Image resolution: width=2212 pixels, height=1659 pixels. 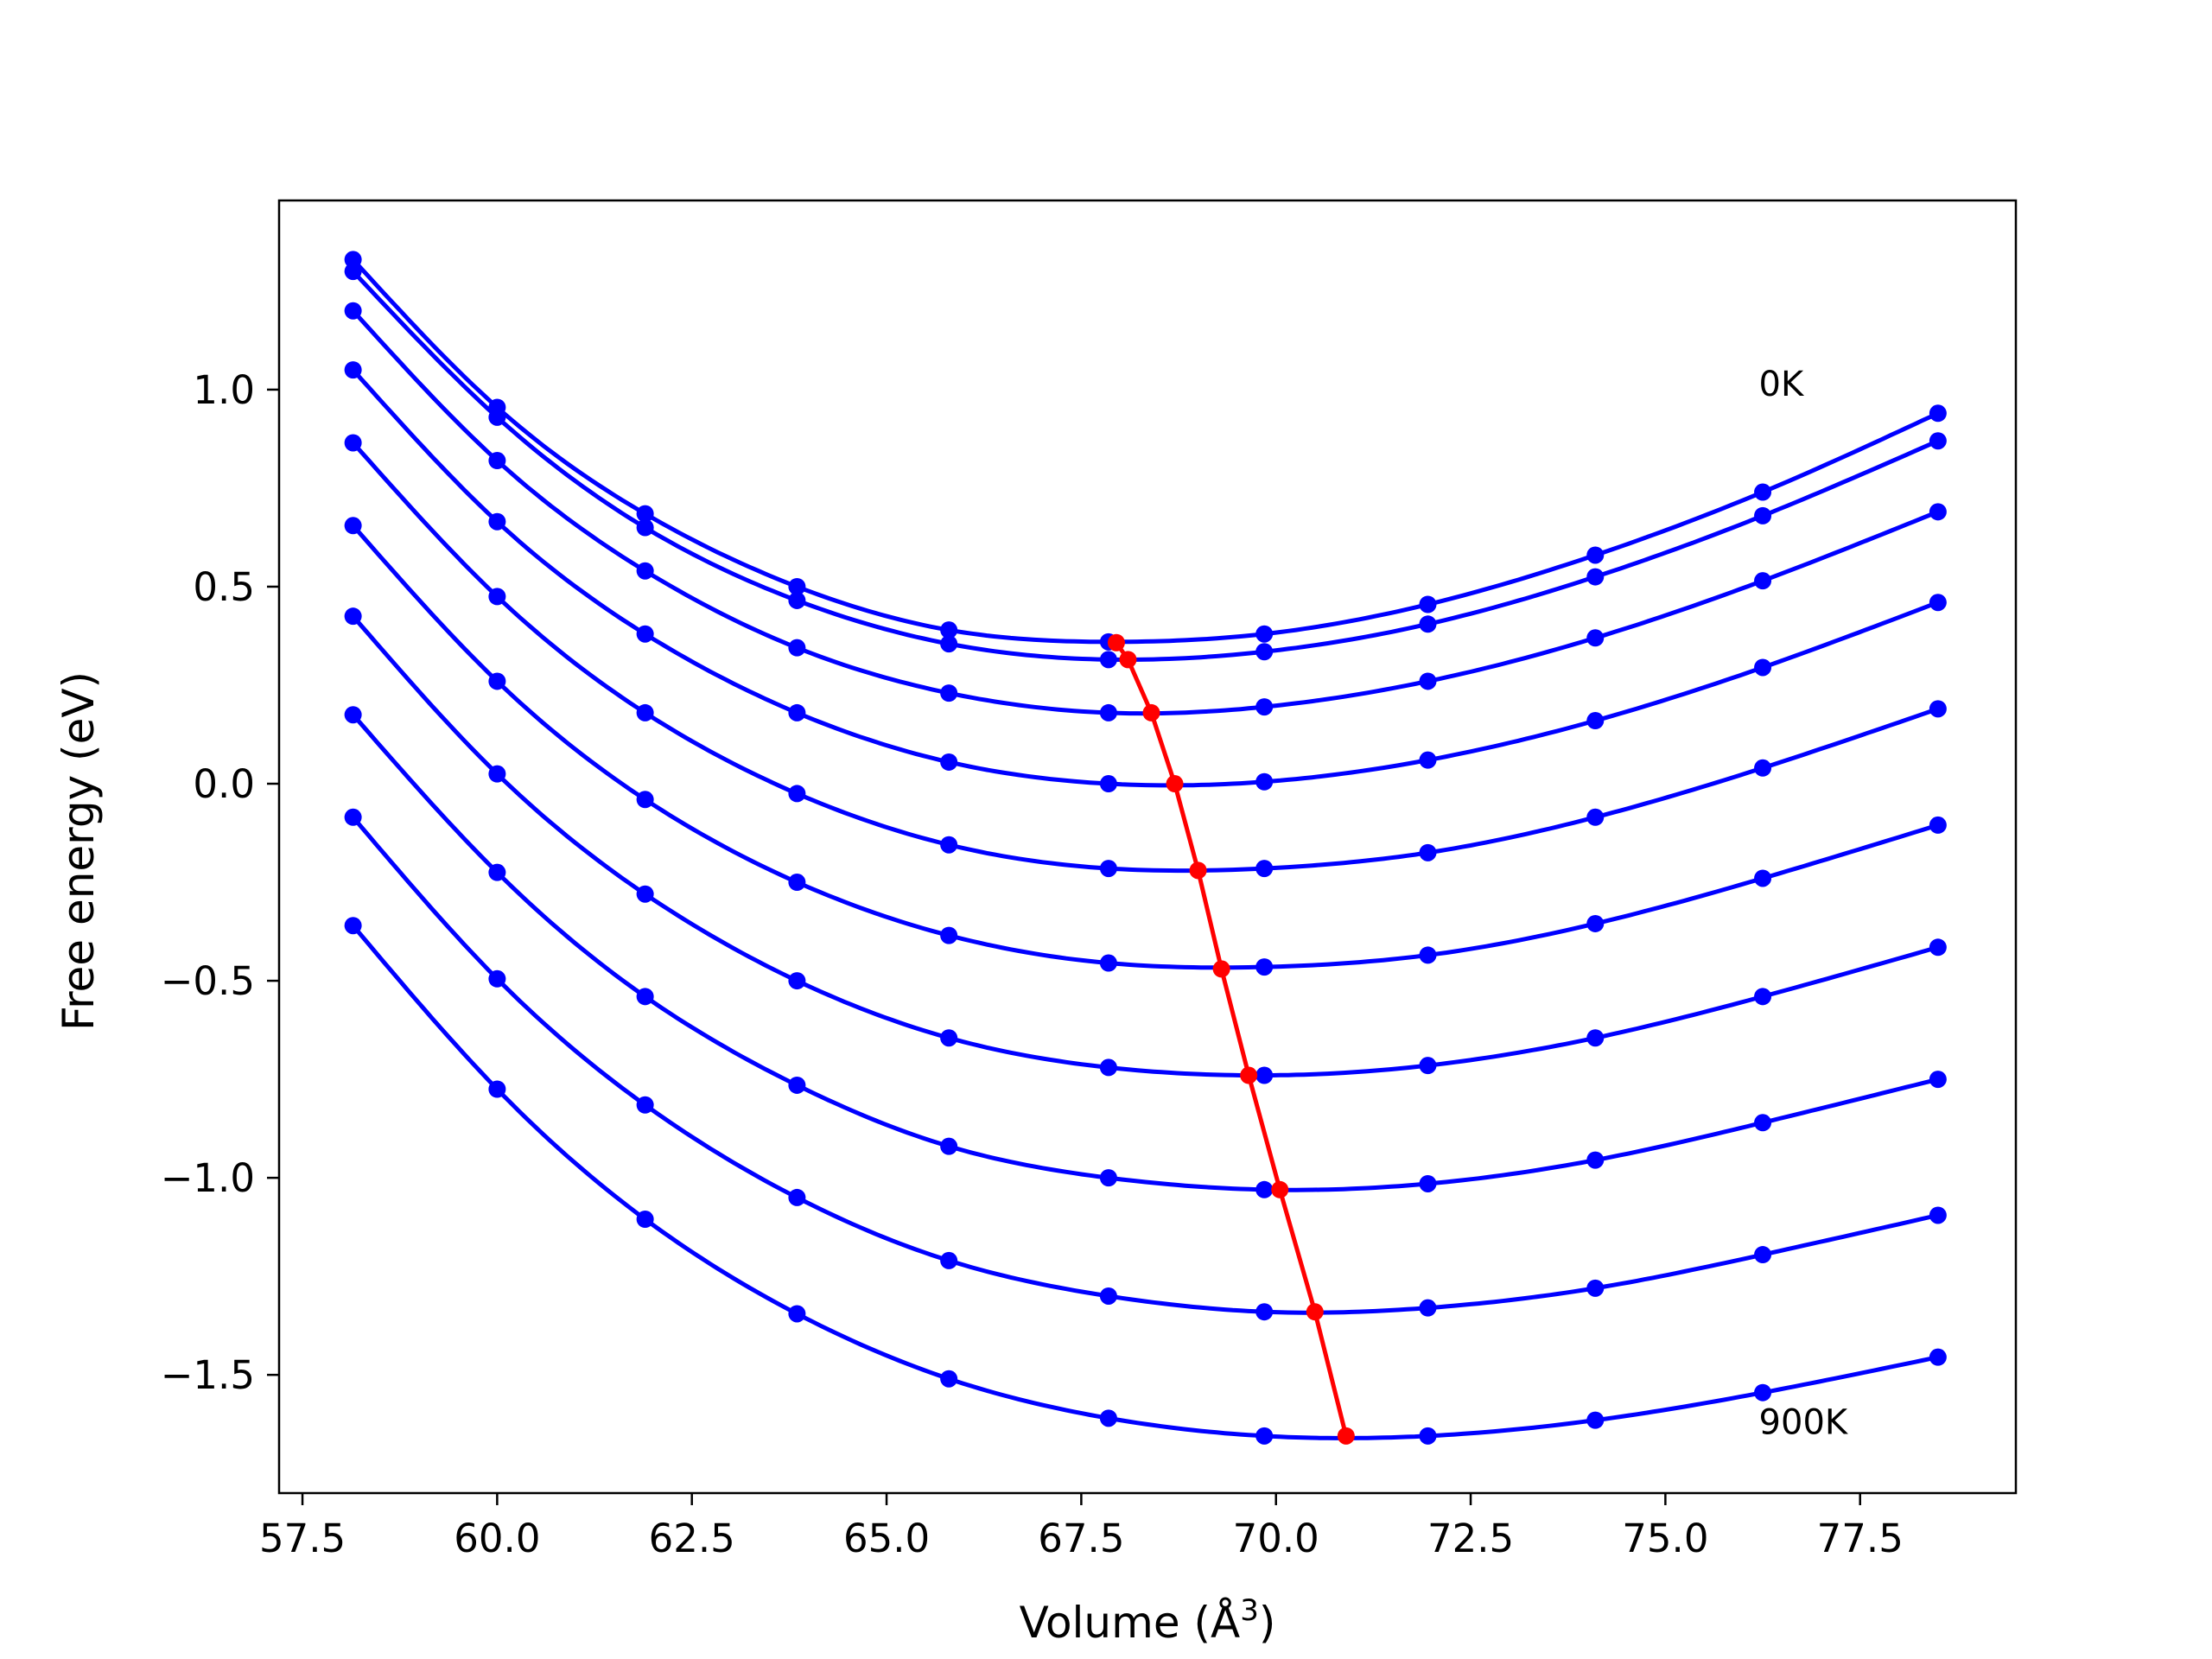 What do you see at coordinates (497, 1538) in the screenshot?
I see `x-tick-label: 60.0` at bounding box center [497, 1538].